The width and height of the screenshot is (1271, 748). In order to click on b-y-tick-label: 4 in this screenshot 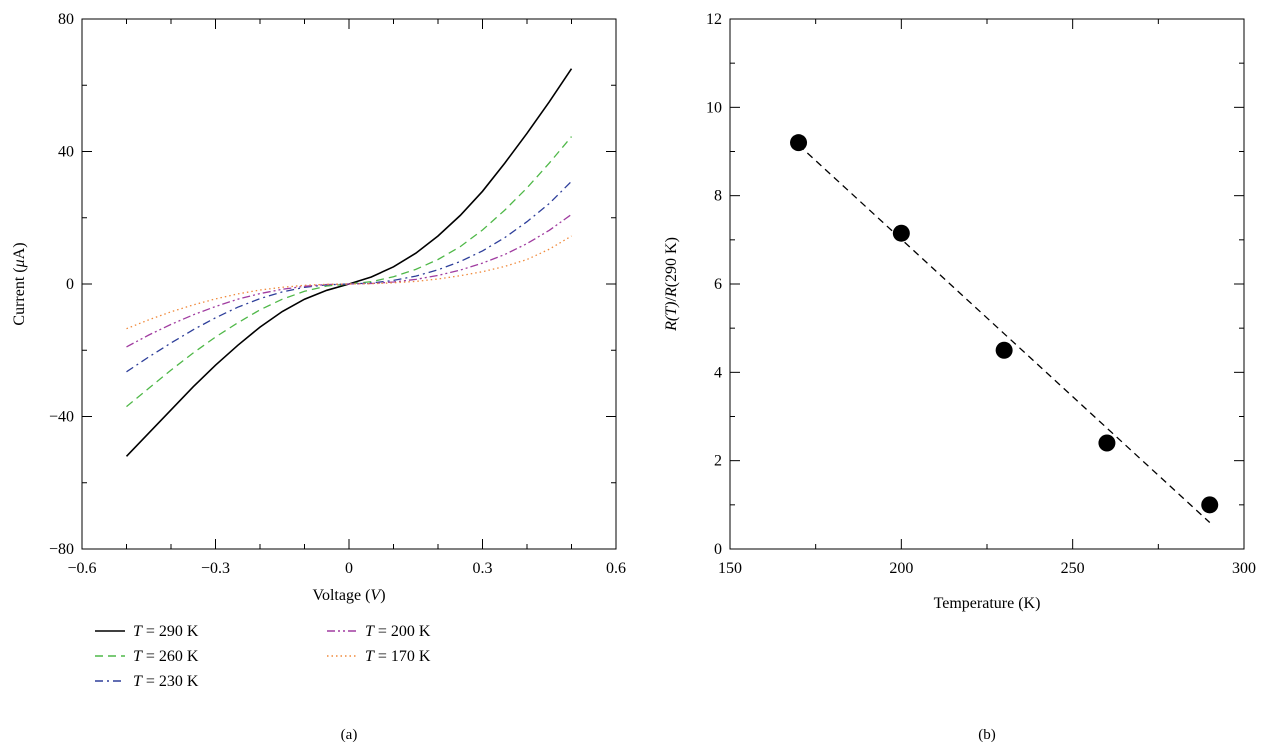, I will do `click(718, 372)`.